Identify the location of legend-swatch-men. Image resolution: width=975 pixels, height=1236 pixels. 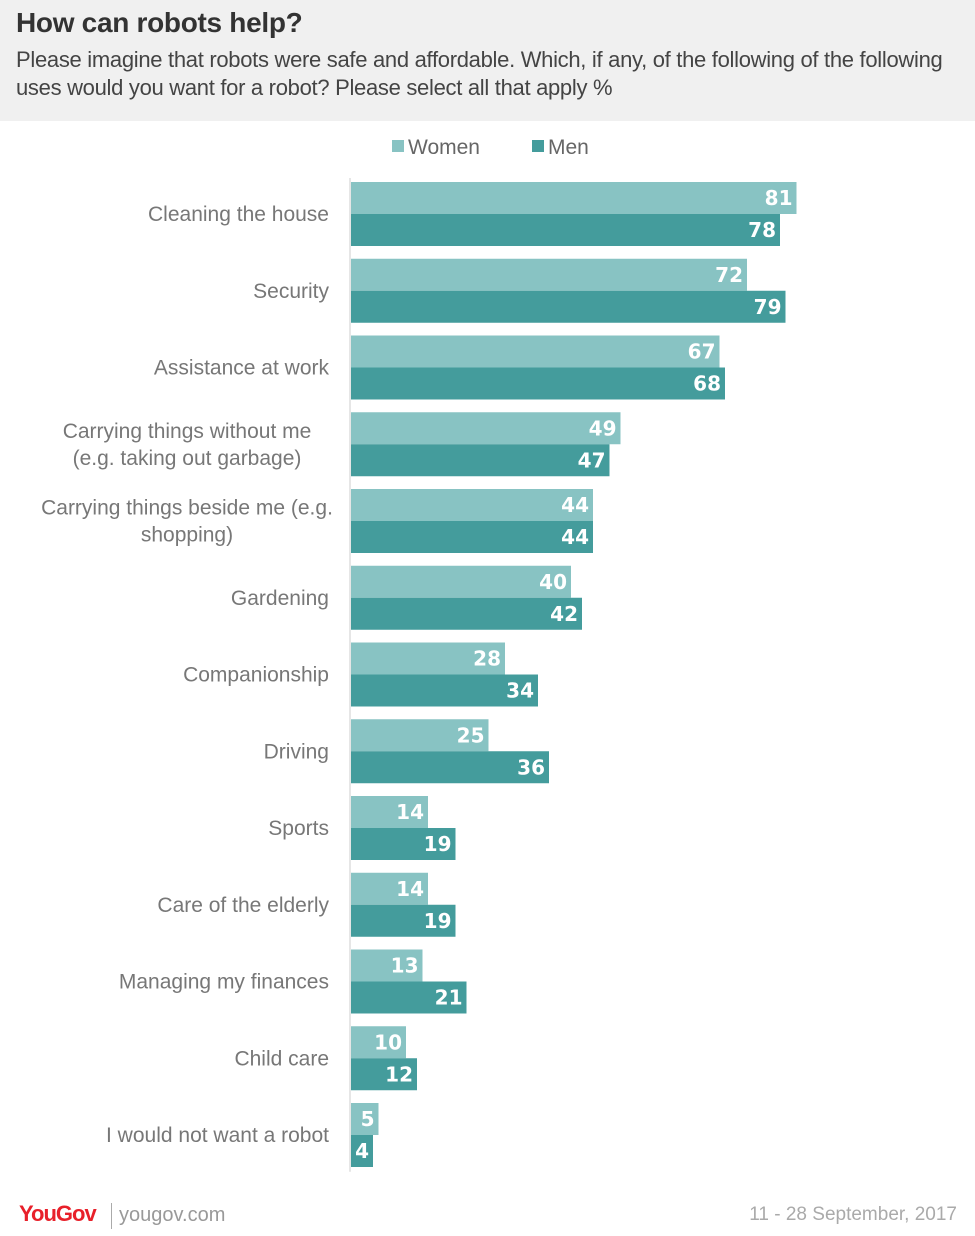
(538, 146).